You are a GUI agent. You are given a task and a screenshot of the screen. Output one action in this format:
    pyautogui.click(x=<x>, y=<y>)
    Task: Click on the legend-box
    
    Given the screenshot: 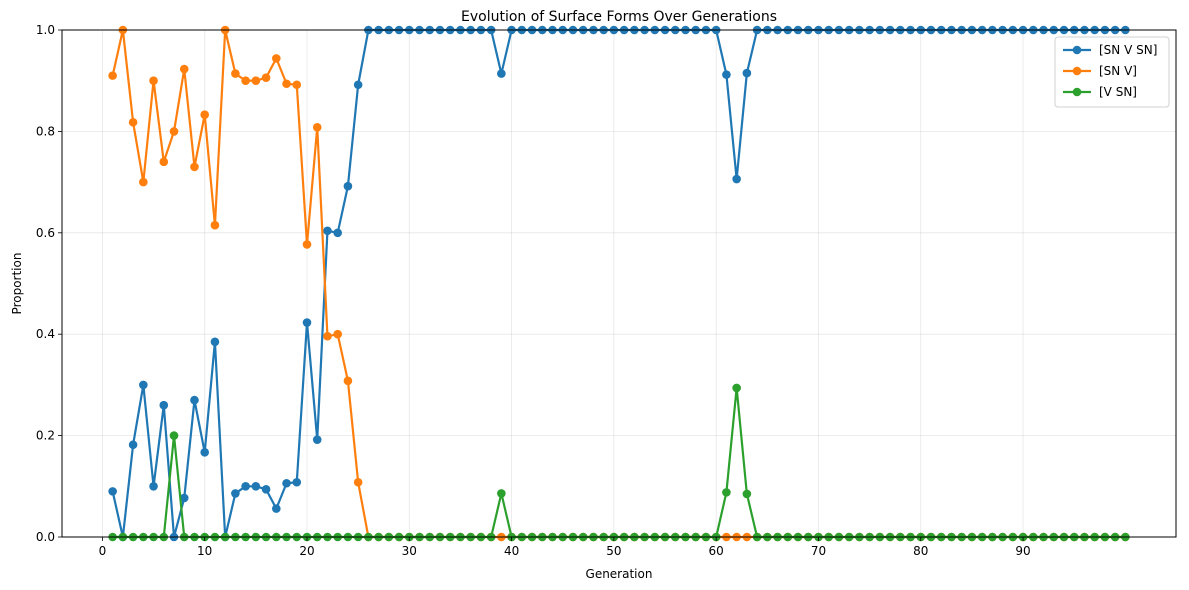 What is the action you would take?
    pyautogui.click(x=1112, y=72)
    